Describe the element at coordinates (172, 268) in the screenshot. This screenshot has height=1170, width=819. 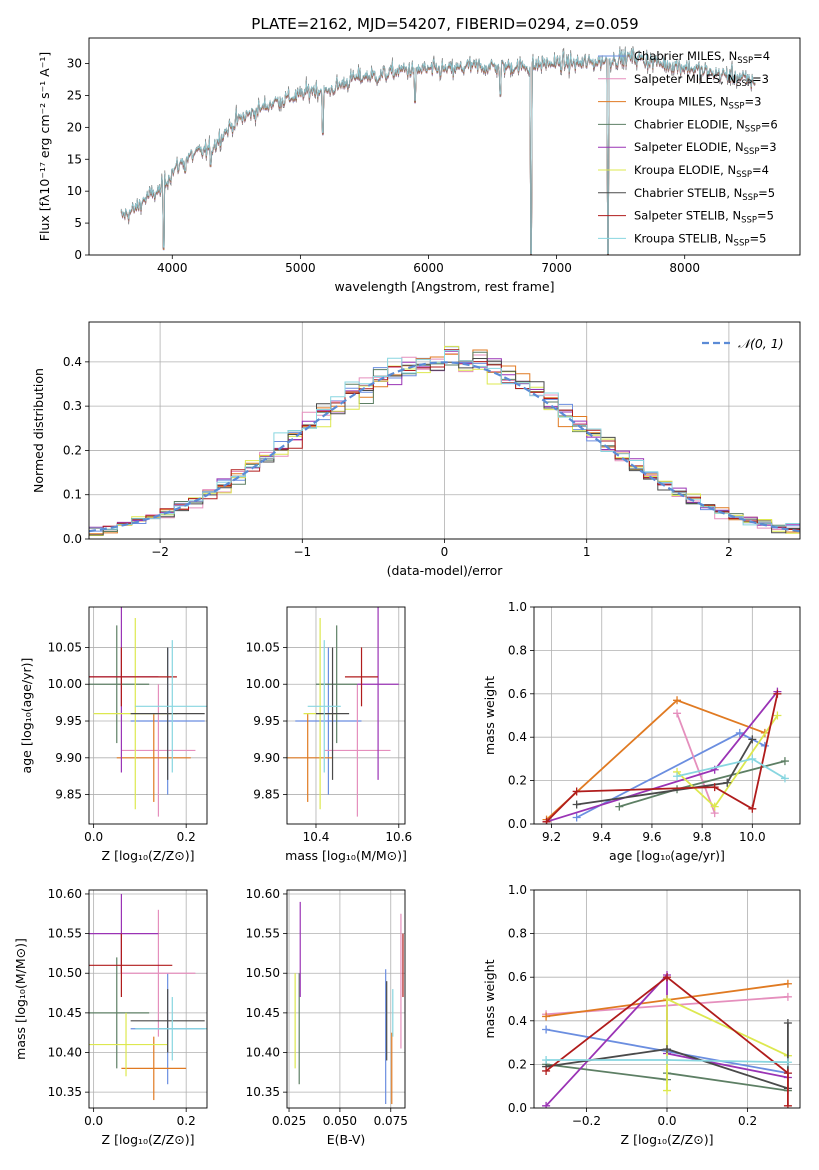
I see `x-tick-label: 4000` at that location.